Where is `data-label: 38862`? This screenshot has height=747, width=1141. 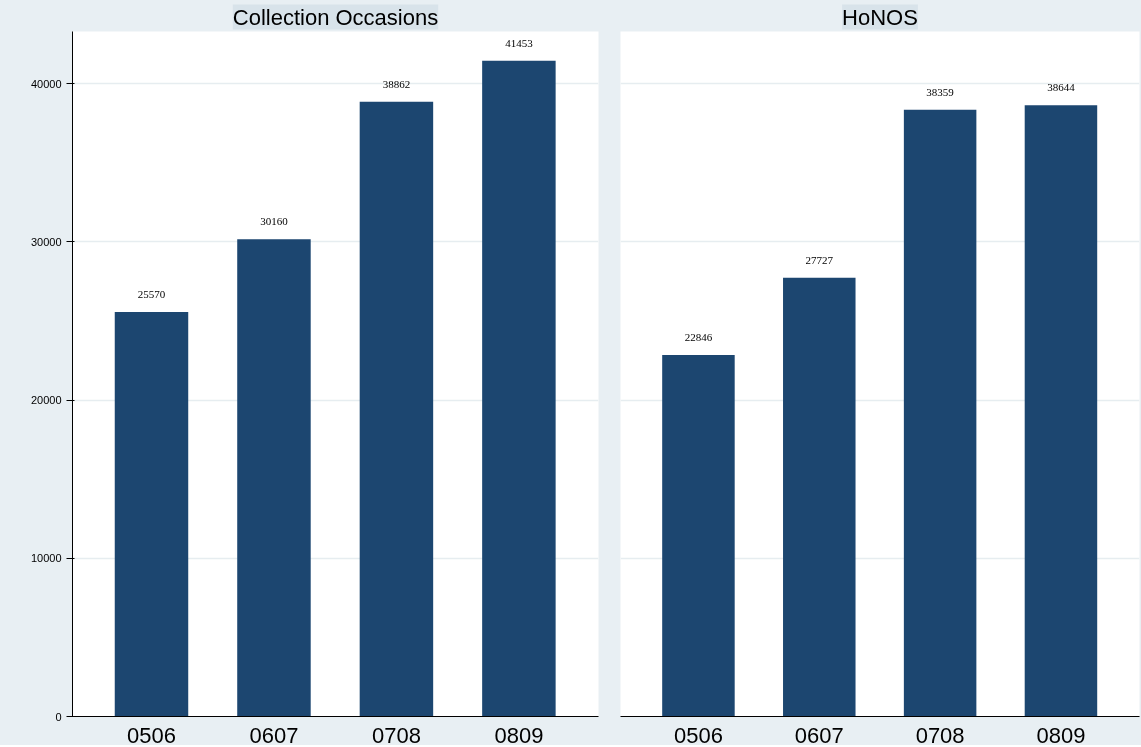
data-label: 38862 is located at coordinates (396, 83).